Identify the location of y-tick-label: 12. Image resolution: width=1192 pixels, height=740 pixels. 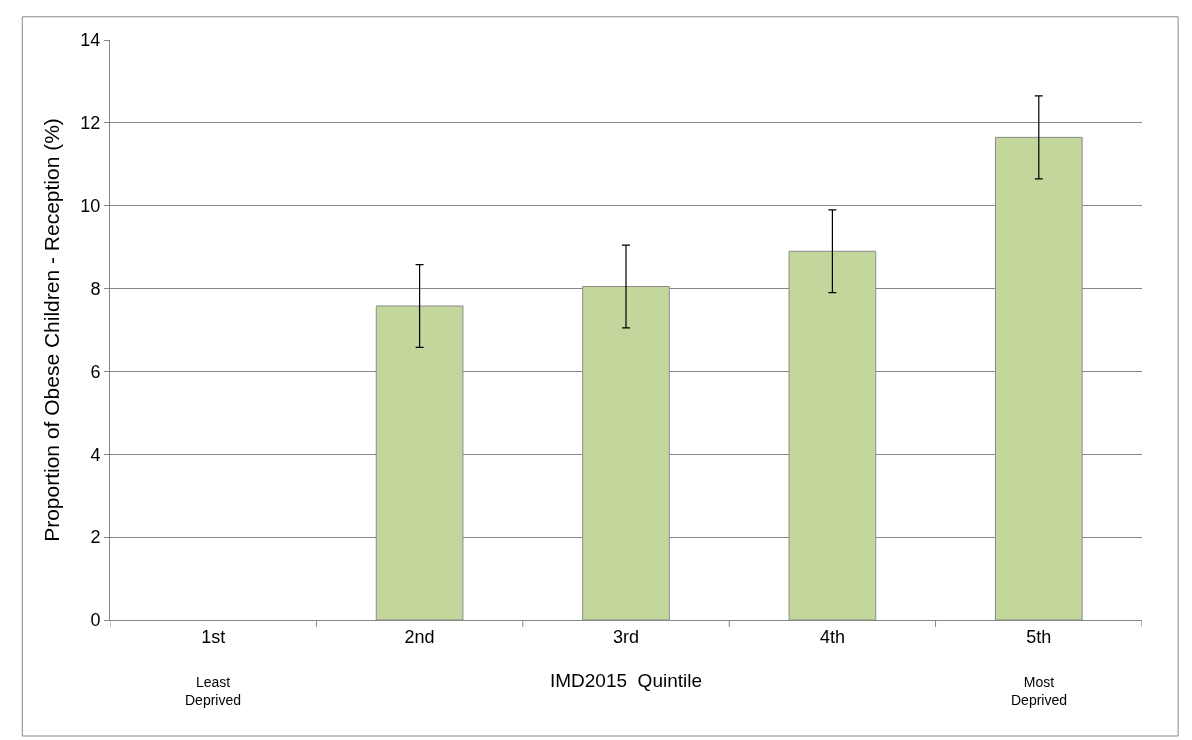
(90, 123).